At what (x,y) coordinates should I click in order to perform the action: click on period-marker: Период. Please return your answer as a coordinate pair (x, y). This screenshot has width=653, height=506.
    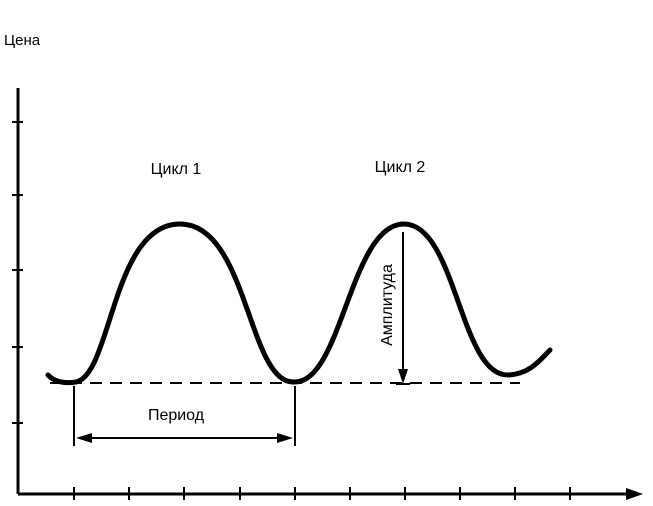
    Looking at the image, I should click on (184, 416).